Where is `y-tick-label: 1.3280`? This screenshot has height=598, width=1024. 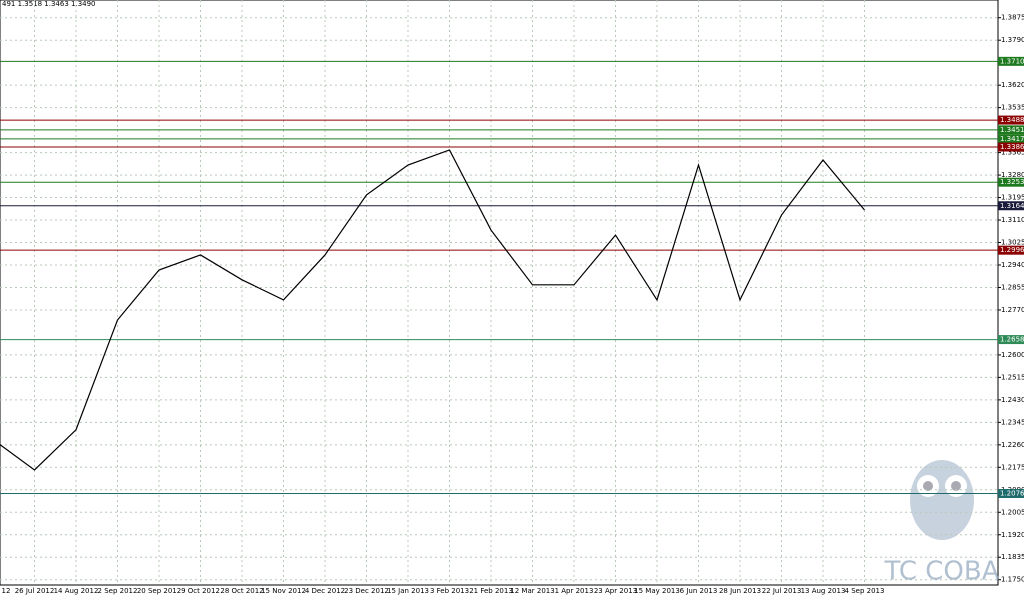
y-tick-label: 1.3280 is located at coordinates (1012, 175).